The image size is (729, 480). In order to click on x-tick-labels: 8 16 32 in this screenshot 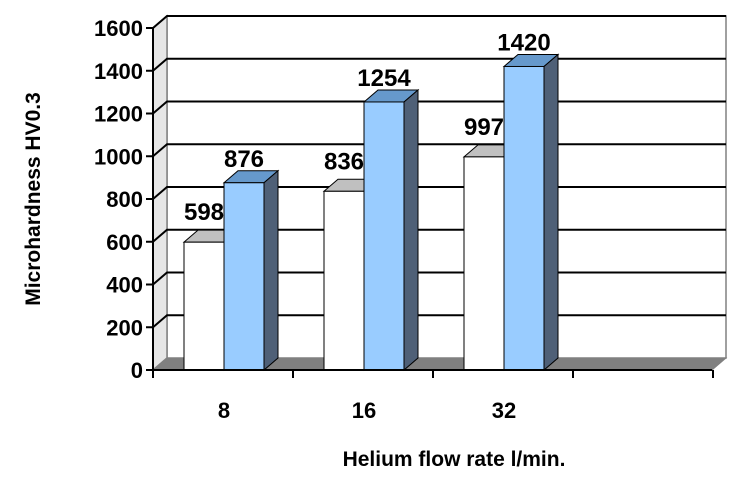, I will do `click(367, 410)`.